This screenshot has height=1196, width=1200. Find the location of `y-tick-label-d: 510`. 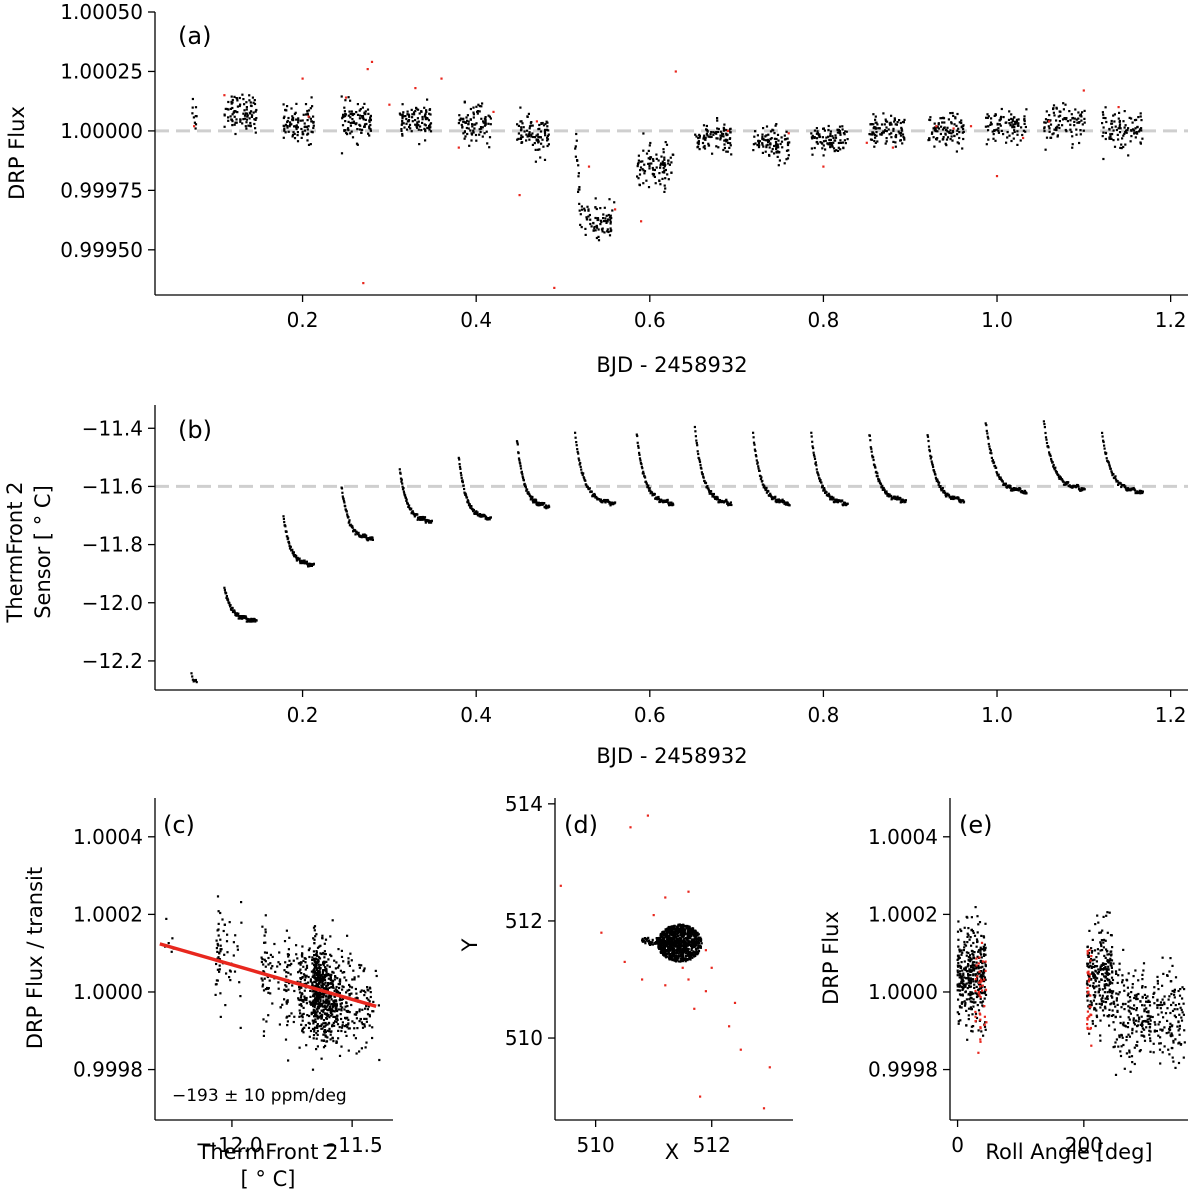

y-tick-label-d: 510 is located at coordinates (524, 1038).